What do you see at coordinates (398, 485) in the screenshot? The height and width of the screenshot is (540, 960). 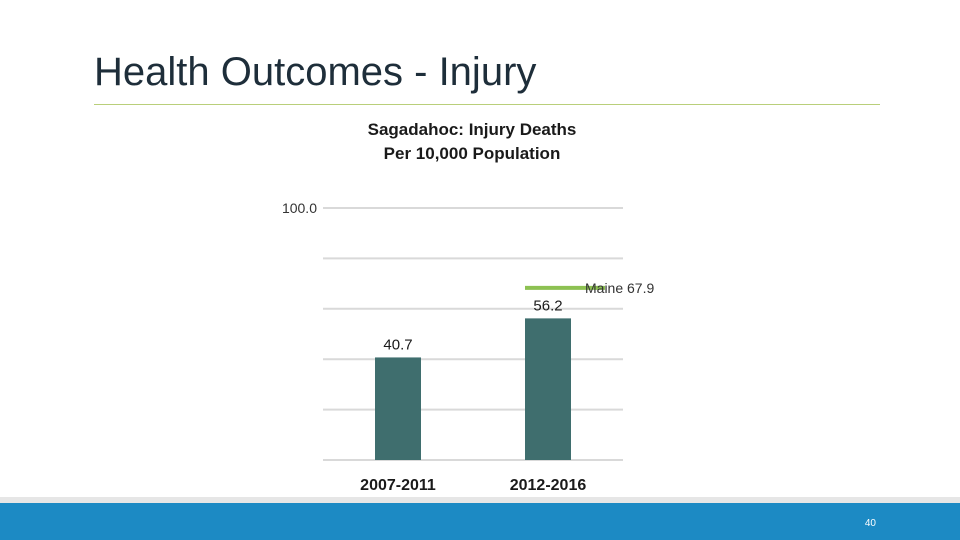 I see `category-label: 2007-2011` at bounding box center [398, 485].